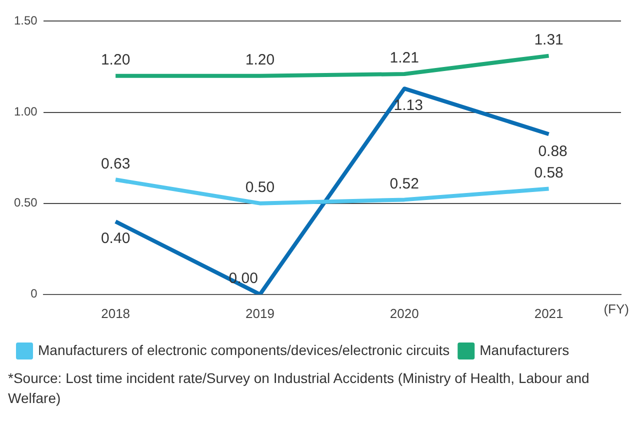 Image resolution: width=639 pixels, height=429 pixels. Describe the element at coordinates (404, 58) in the screenshot. I see `data-label: 1.21` at that location.